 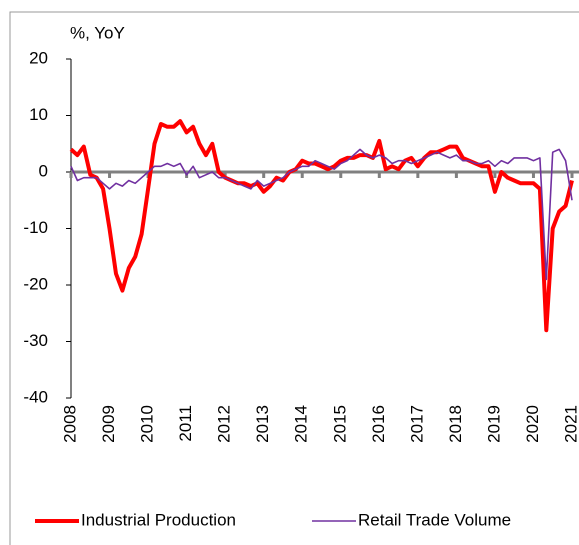 I want to click on x-tick-label: 2017, so click(x=416, y=424).